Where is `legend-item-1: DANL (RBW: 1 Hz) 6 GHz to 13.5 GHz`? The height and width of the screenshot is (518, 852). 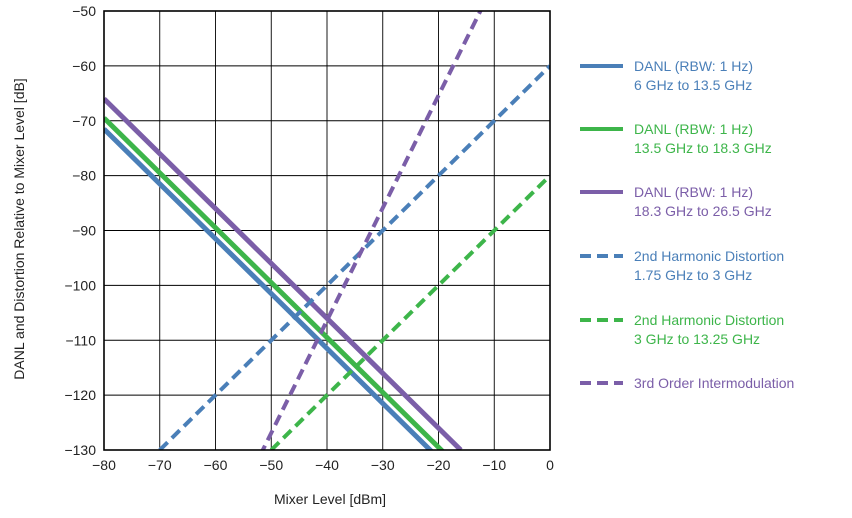 legend-item-1: DANL (RBW: 1 Hz) 6 GHz to 13.5 GHz is located at coordinates (666, 75).